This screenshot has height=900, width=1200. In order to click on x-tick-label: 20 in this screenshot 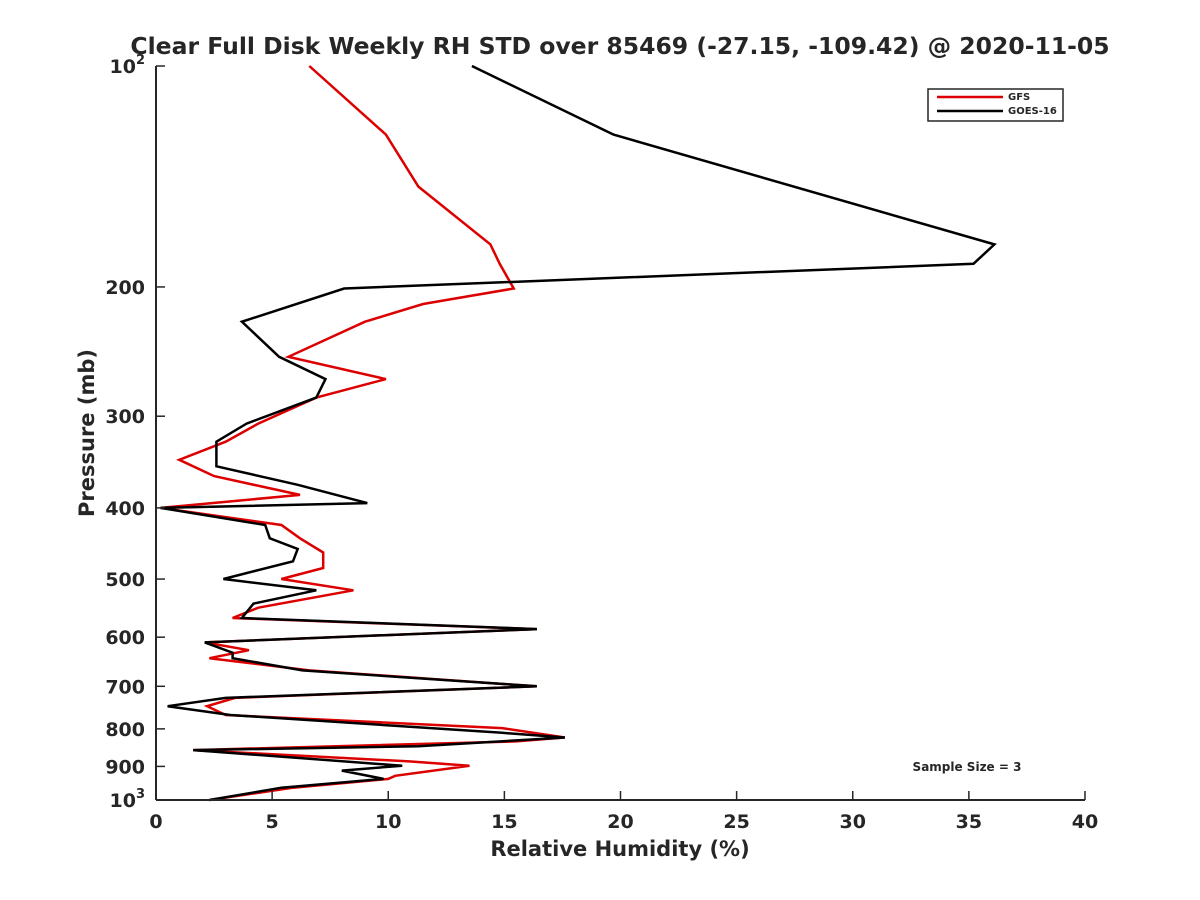, I will do `click(620, 822)`.